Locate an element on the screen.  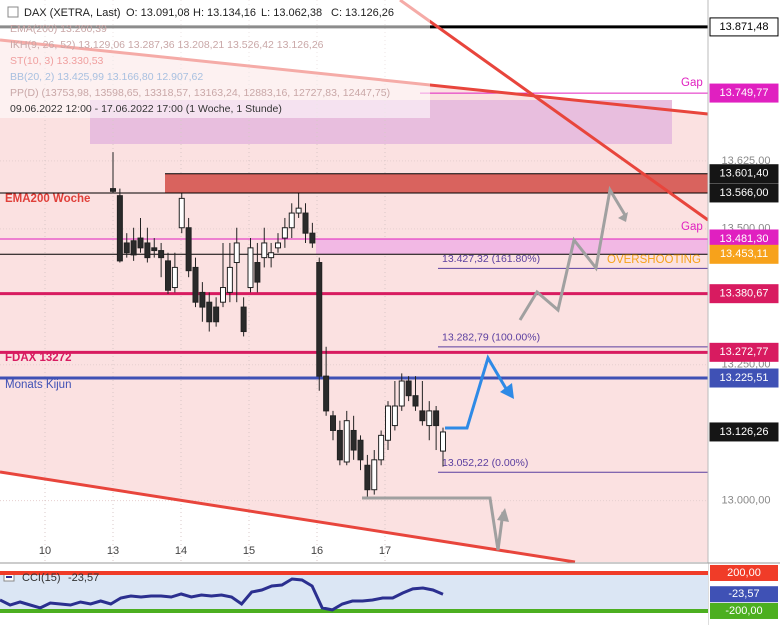
x-tick-label: 14 is located at coordinates (181, 551).